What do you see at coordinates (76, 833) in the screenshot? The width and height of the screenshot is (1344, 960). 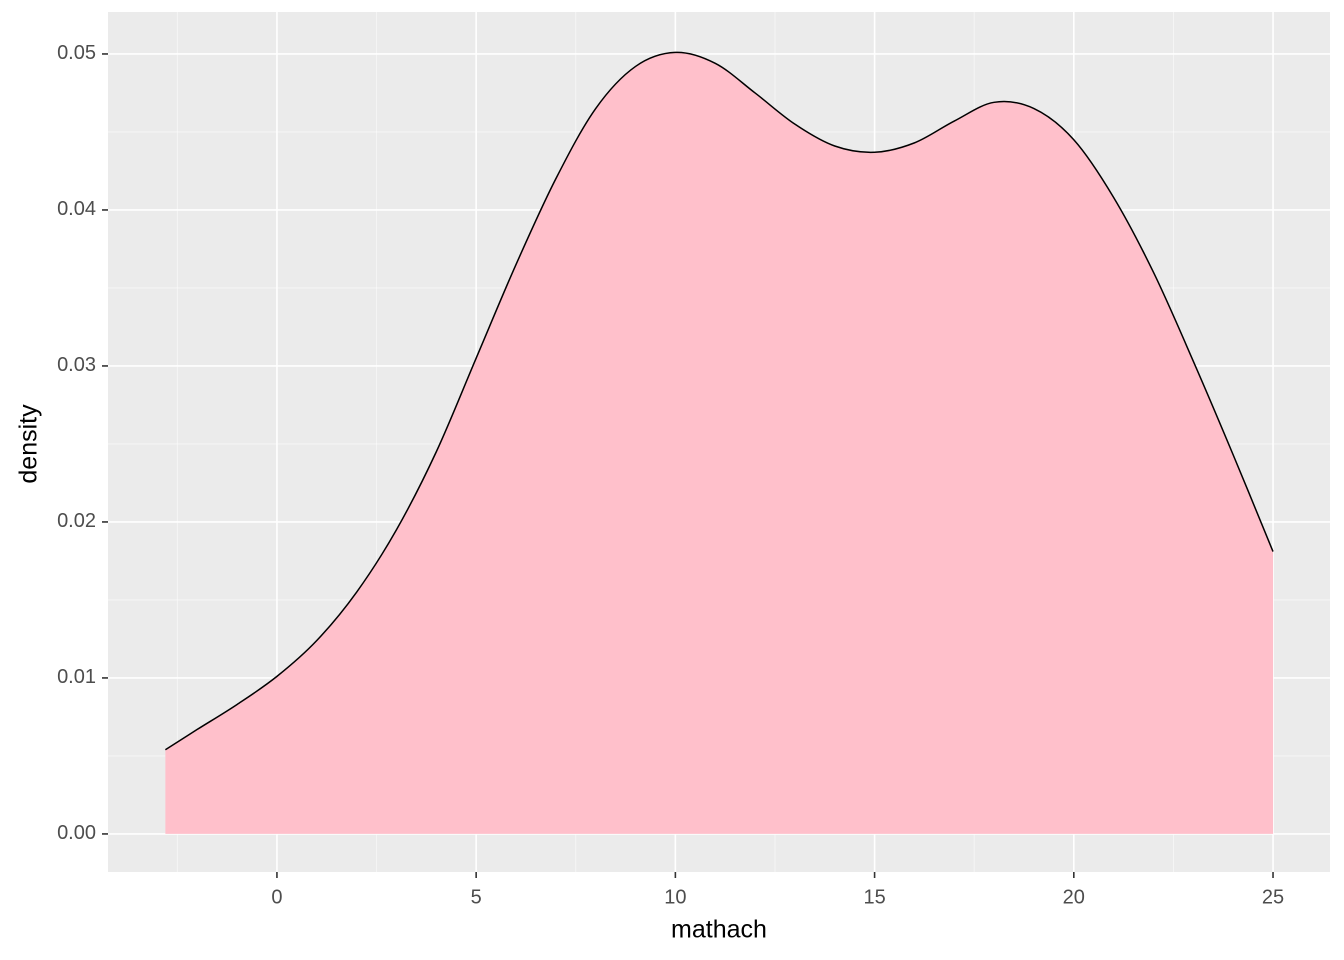 I see `y-tick-label: 0.00` at bounding box center [76, 833].